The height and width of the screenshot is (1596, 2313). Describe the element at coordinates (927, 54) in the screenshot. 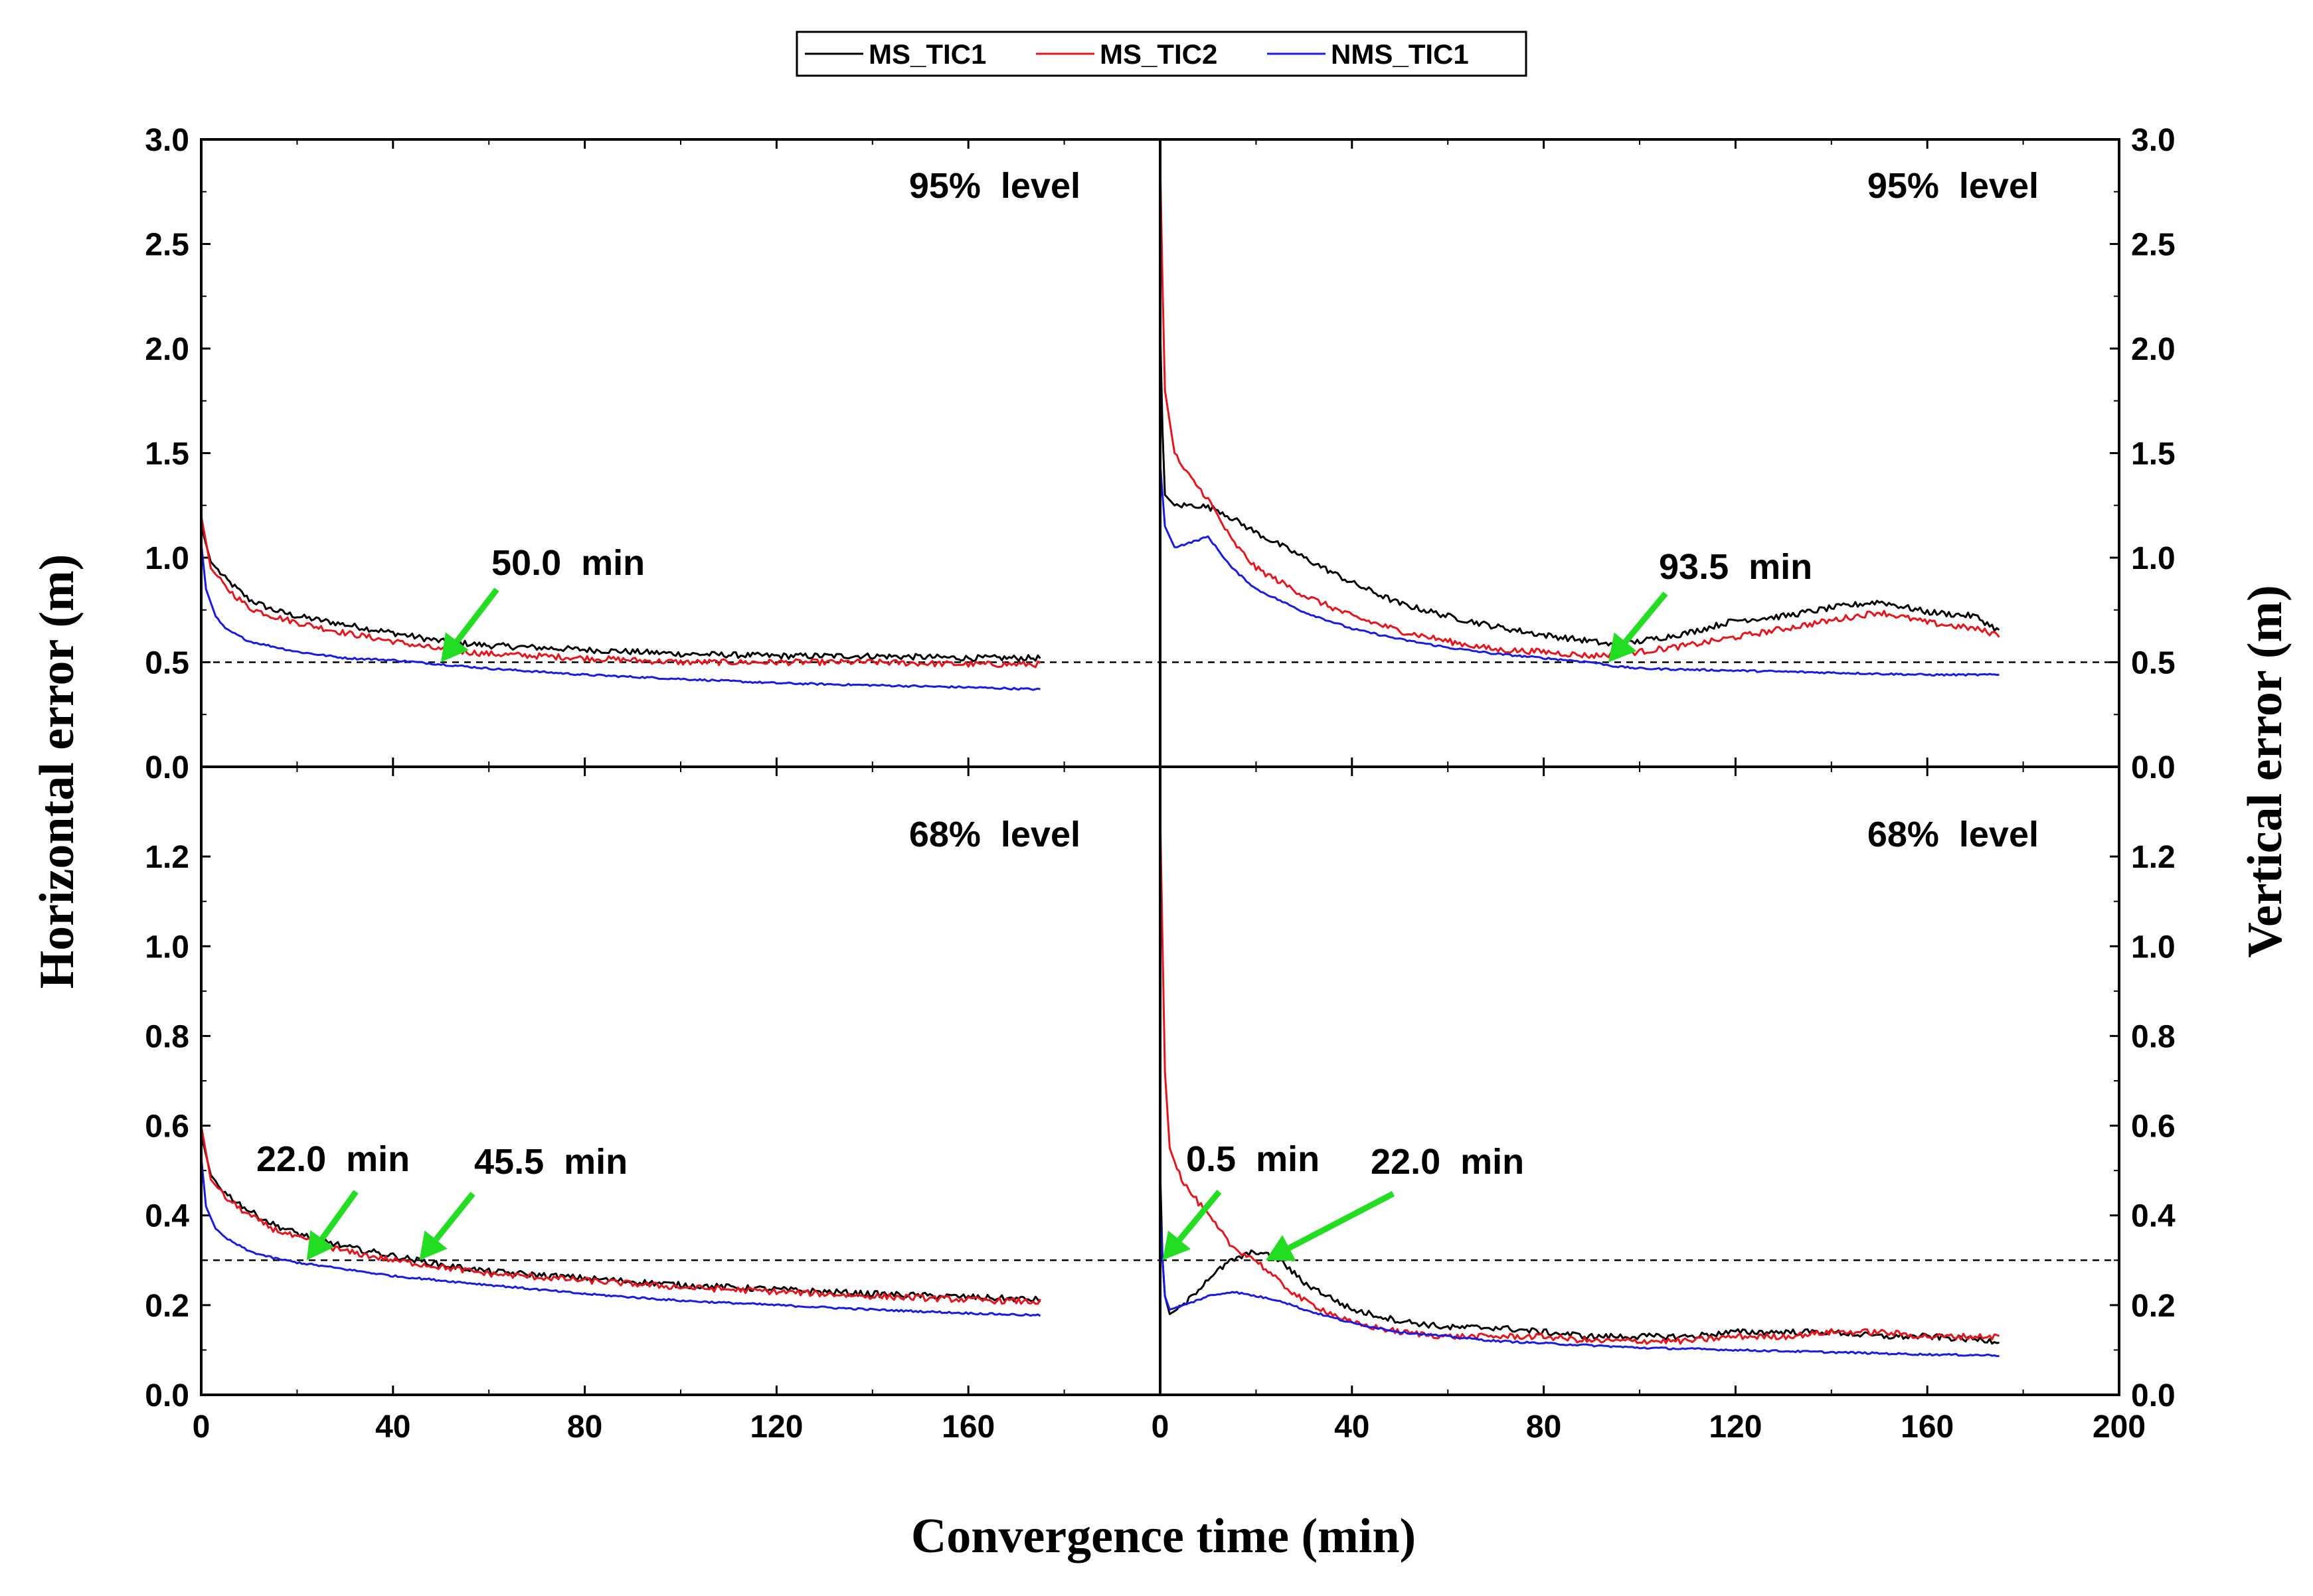

I see `legend-label-ms-tic1: MS_TIC1` at that location.